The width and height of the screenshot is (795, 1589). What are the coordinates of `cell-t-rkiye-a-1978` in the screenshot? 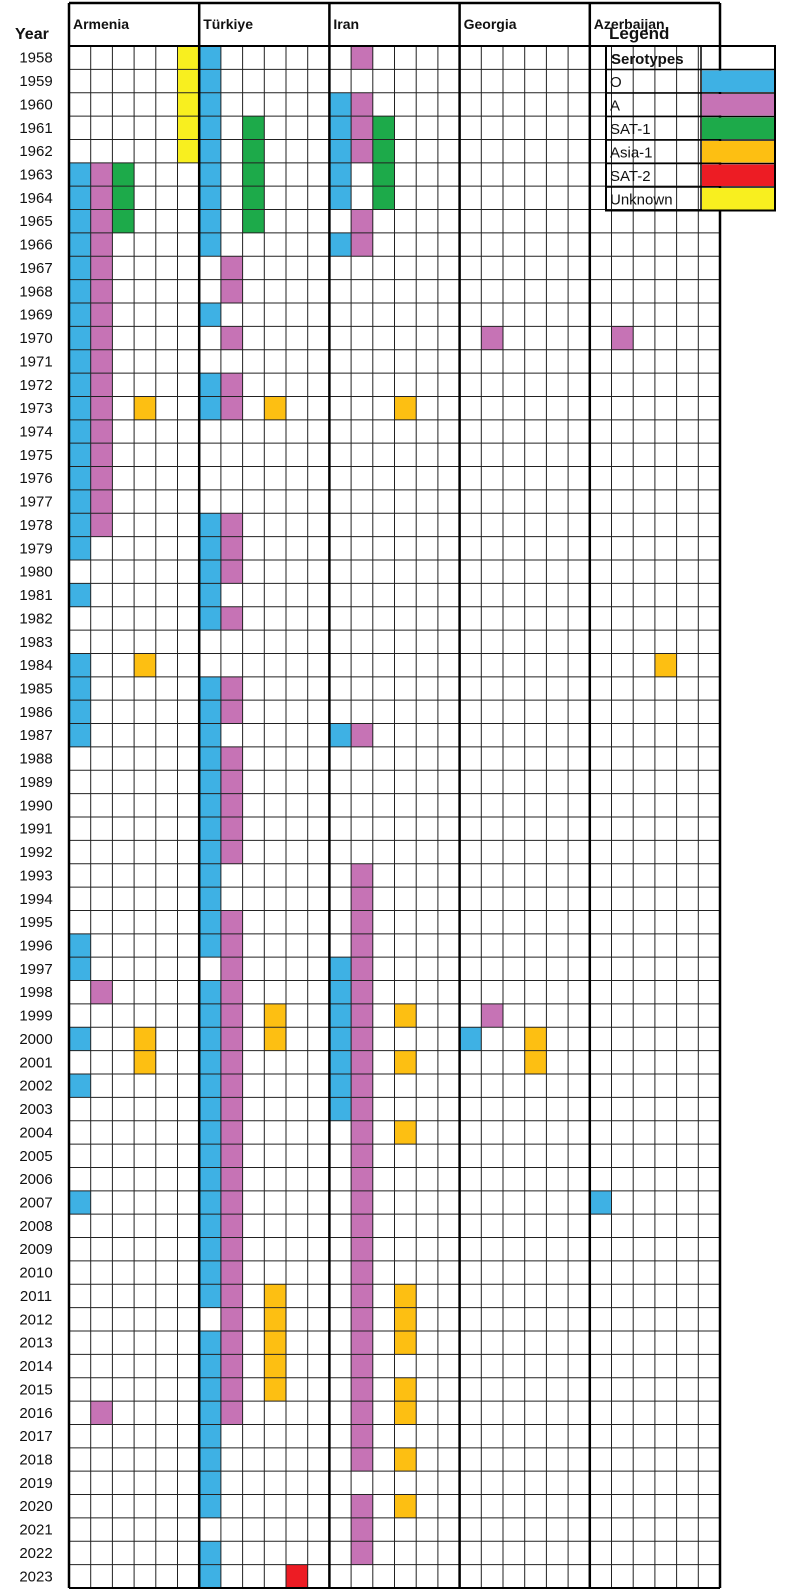 It's located at (231, 525).